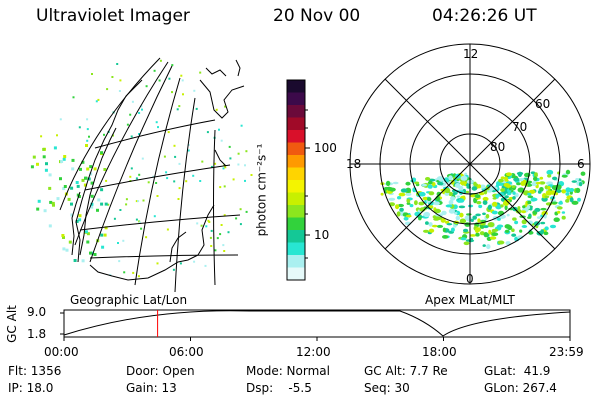 The height and width of the screenshot is (400, 600). What do you see at coordinates (470, 300) in the screenshot?
I see `right-map-caption: Apex MLat/MLT` at bounding box center [470, 300].